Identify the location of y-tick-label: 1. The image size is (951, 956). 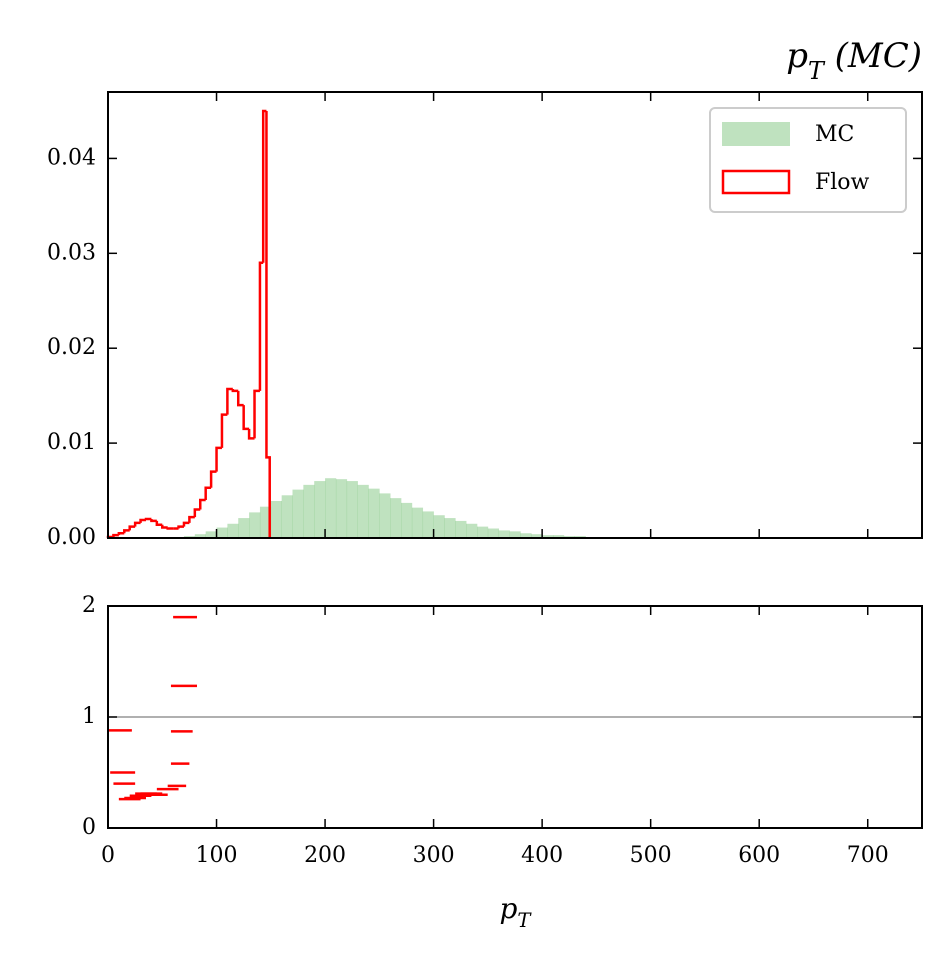
(89, 716).